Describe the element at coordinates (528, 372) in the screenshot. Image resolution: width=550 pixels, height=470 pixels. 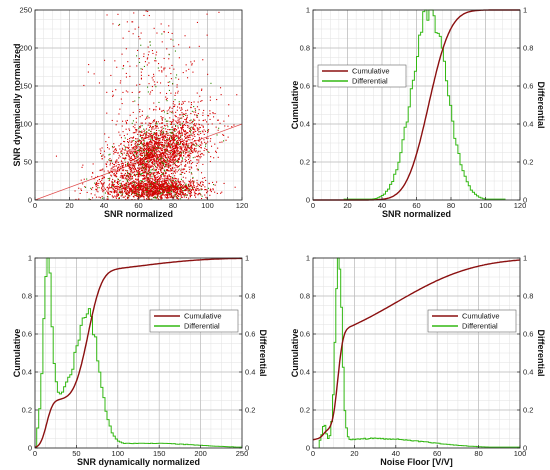
I see `y-right-tick-label: 0.4` at that location.